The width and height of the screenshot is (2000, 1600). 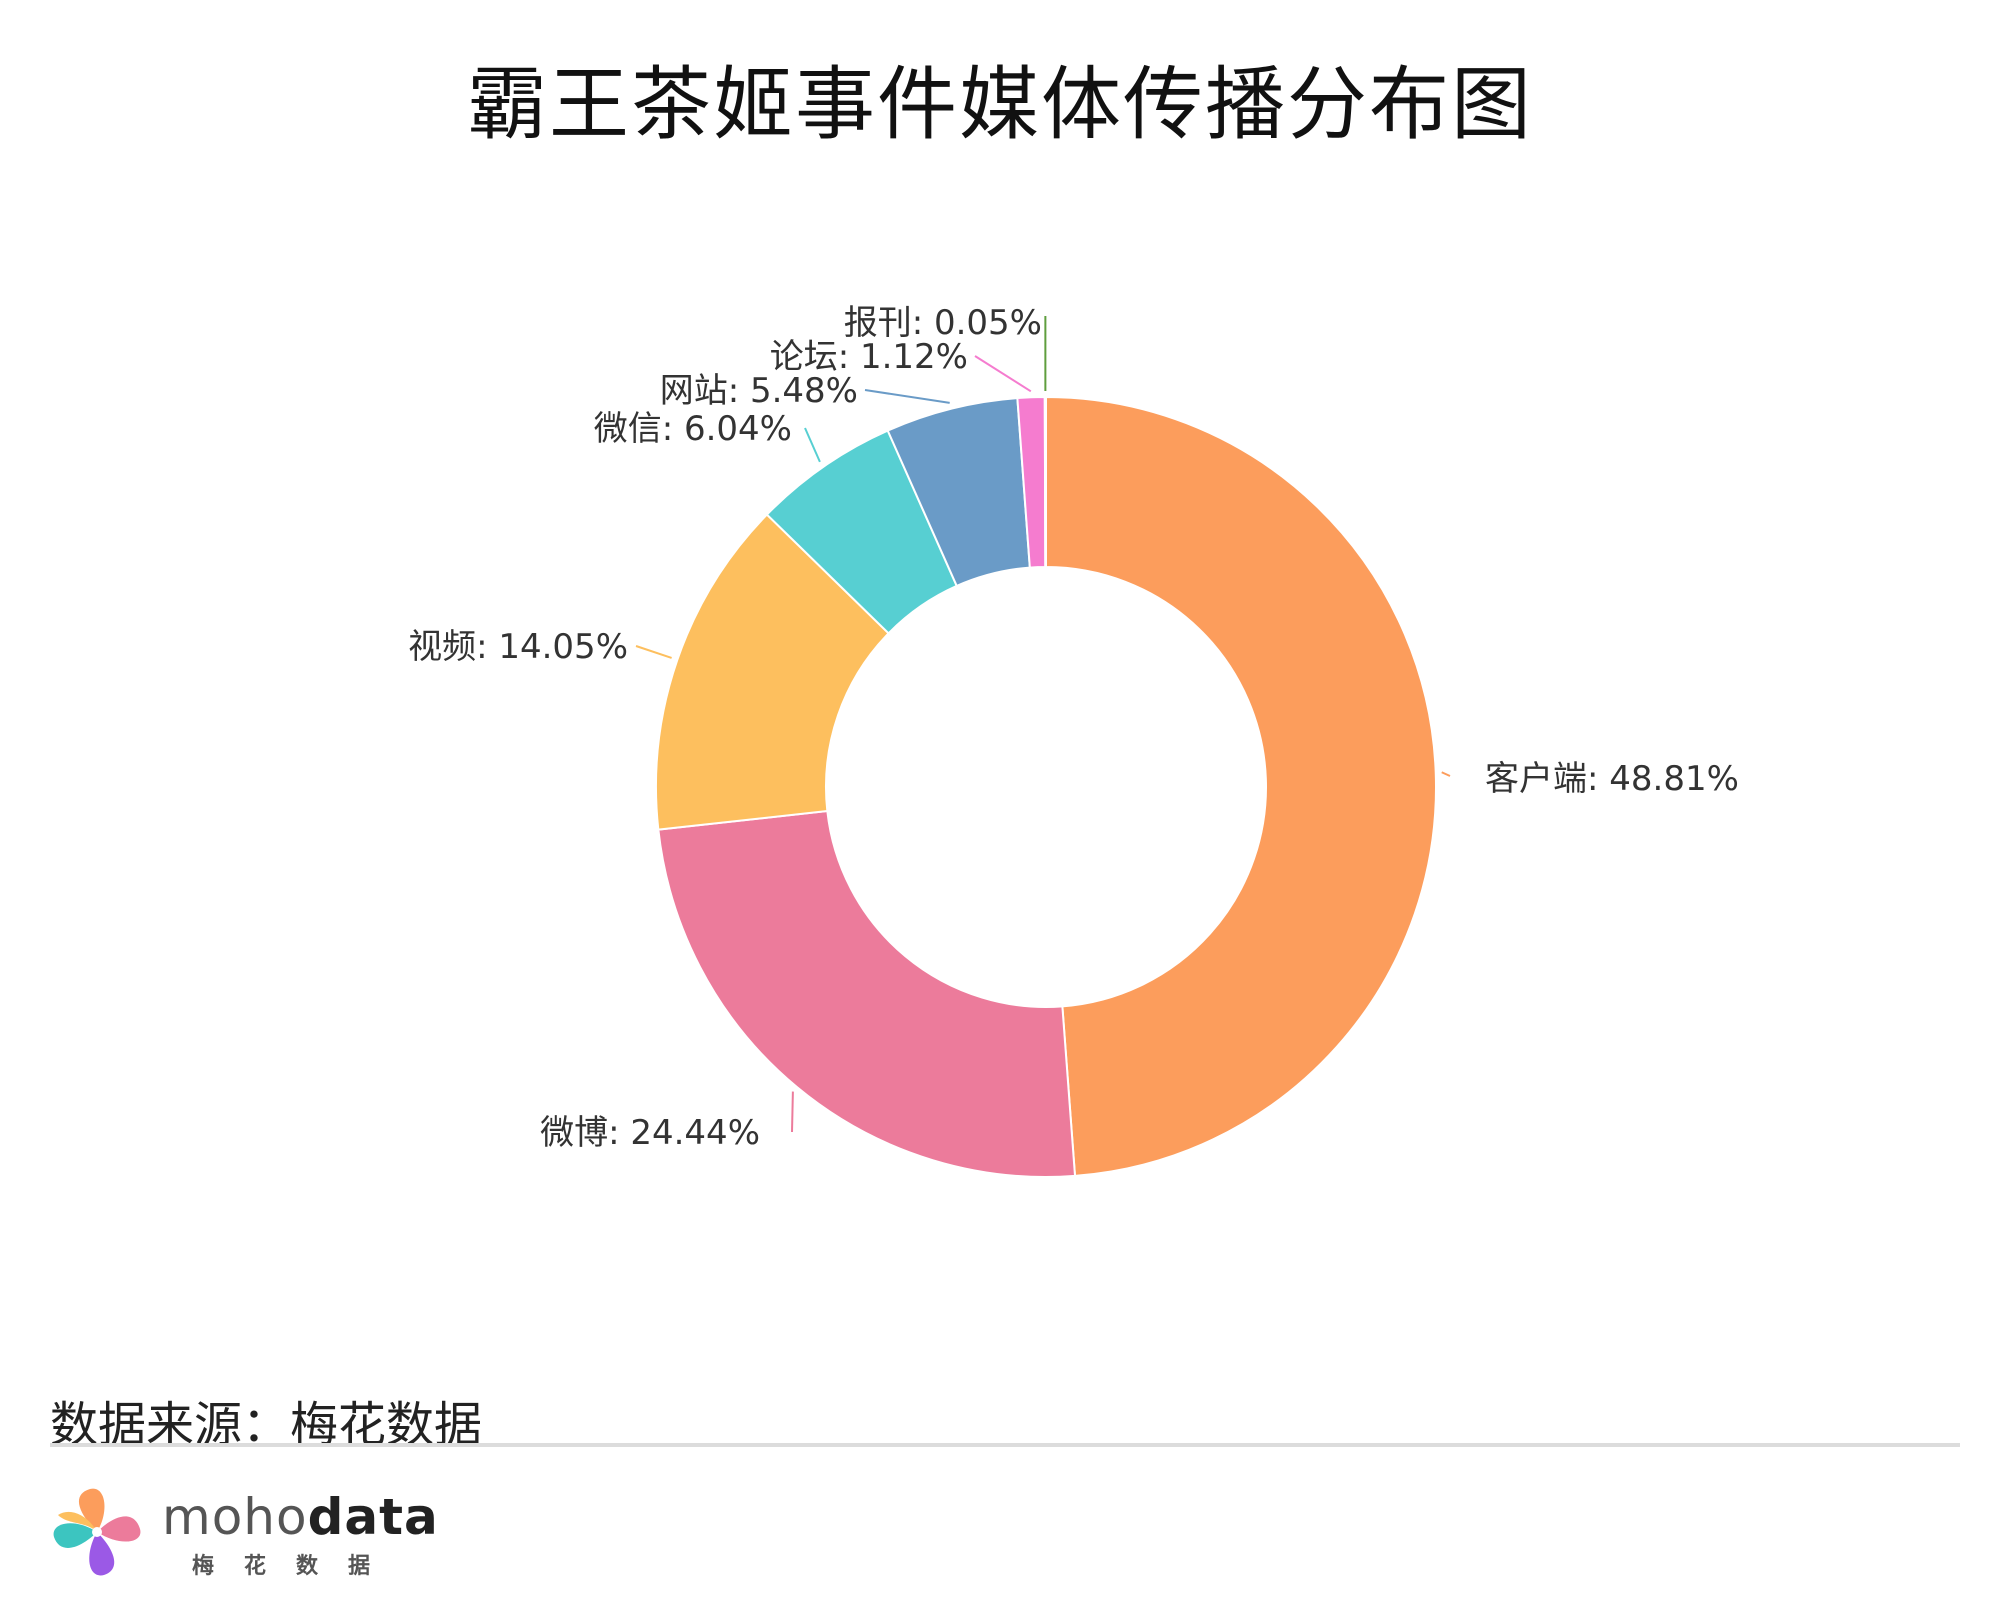 What do you see at coordinates (1612, 779) in the screenshot?
I see `slice-label-0: 客户端: 48.81%` at bounding box center [1612, 779].